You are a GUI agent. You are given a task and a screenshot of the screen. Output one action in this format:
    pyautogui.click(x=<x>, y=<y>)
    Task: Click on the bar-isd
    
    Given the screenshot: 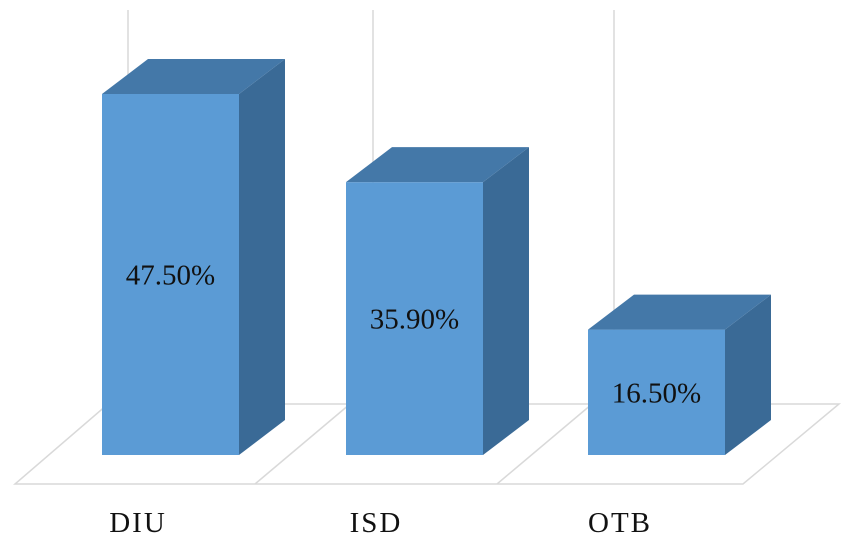 What is the action you would take?
    pyautogui.click(x=437, y=301)
    